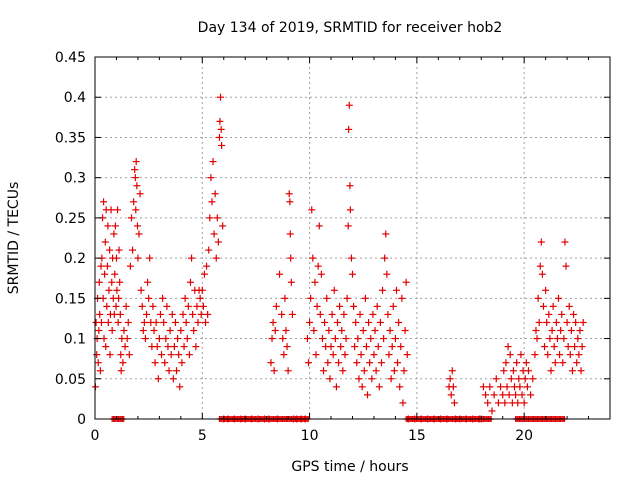  I want to click on y-tick-label: 0.3, so click(75, 179).